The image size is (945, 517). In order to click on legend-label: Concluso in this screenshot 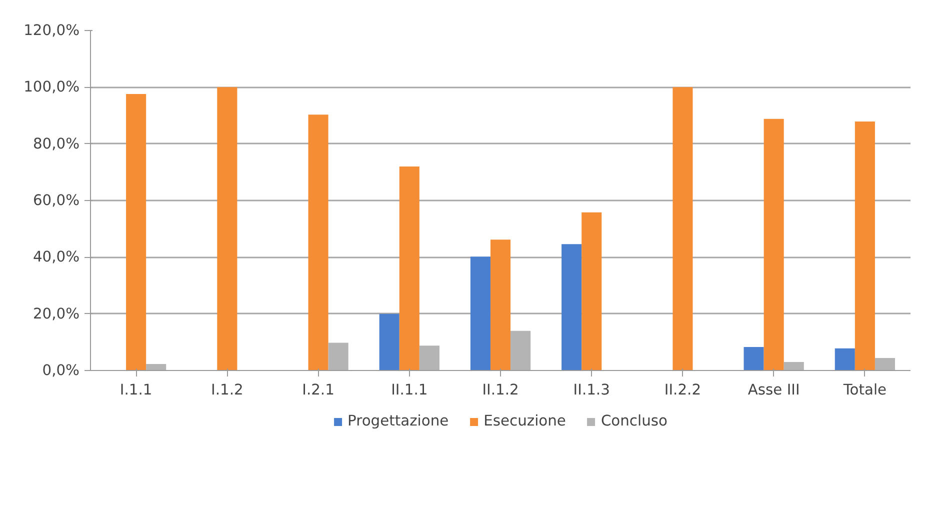, I will do `click(634, 421)`.